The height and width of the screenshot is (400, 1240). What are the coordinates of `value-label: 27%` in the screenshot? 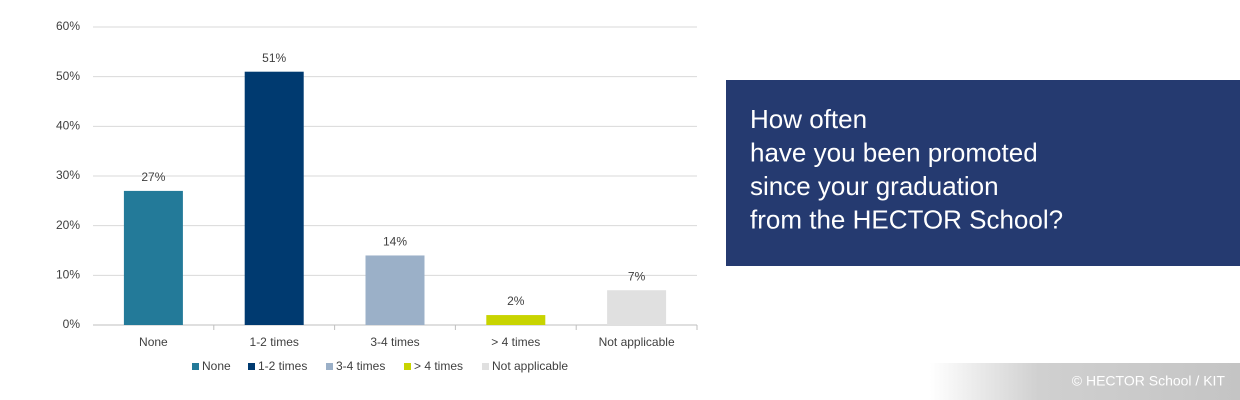 It's located at (153, 177).